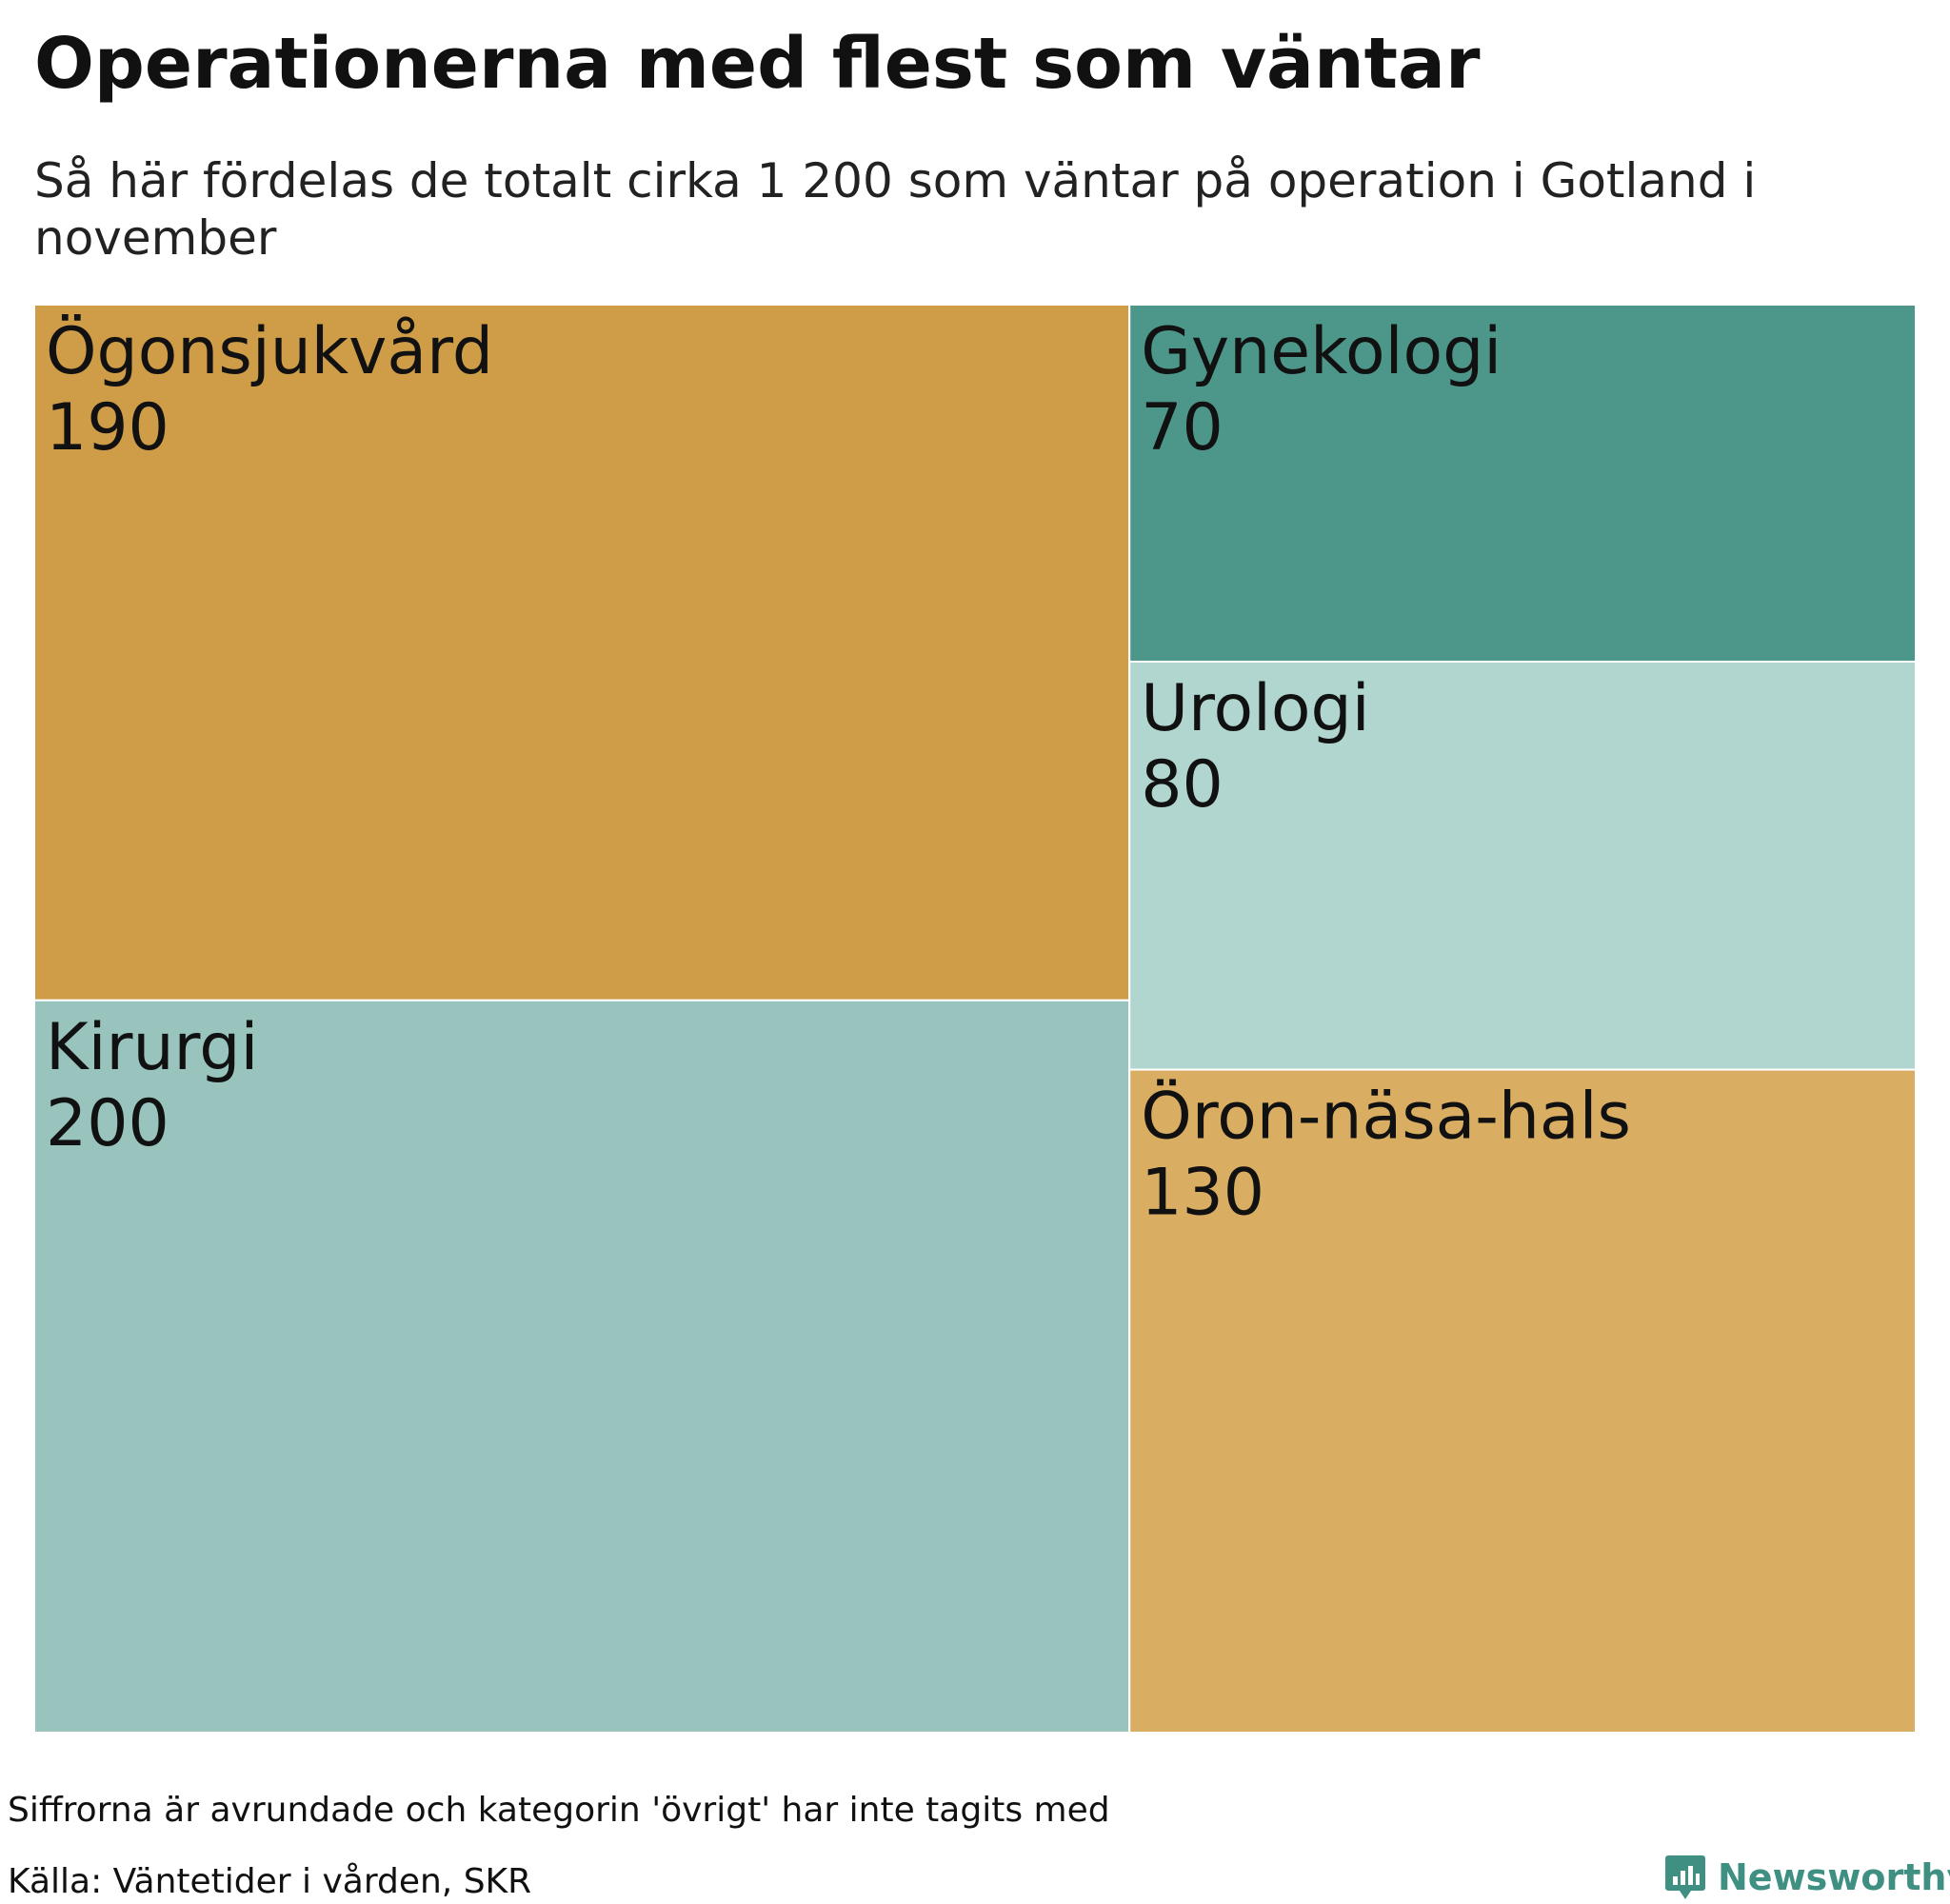 The width and height of the screenshot is (1950, 1904). What do you see at coordinates (1321, 351) in the screenshot?
I see `tile-label-gynekologi: Gynekologi` at bounding box center [1321, 351].